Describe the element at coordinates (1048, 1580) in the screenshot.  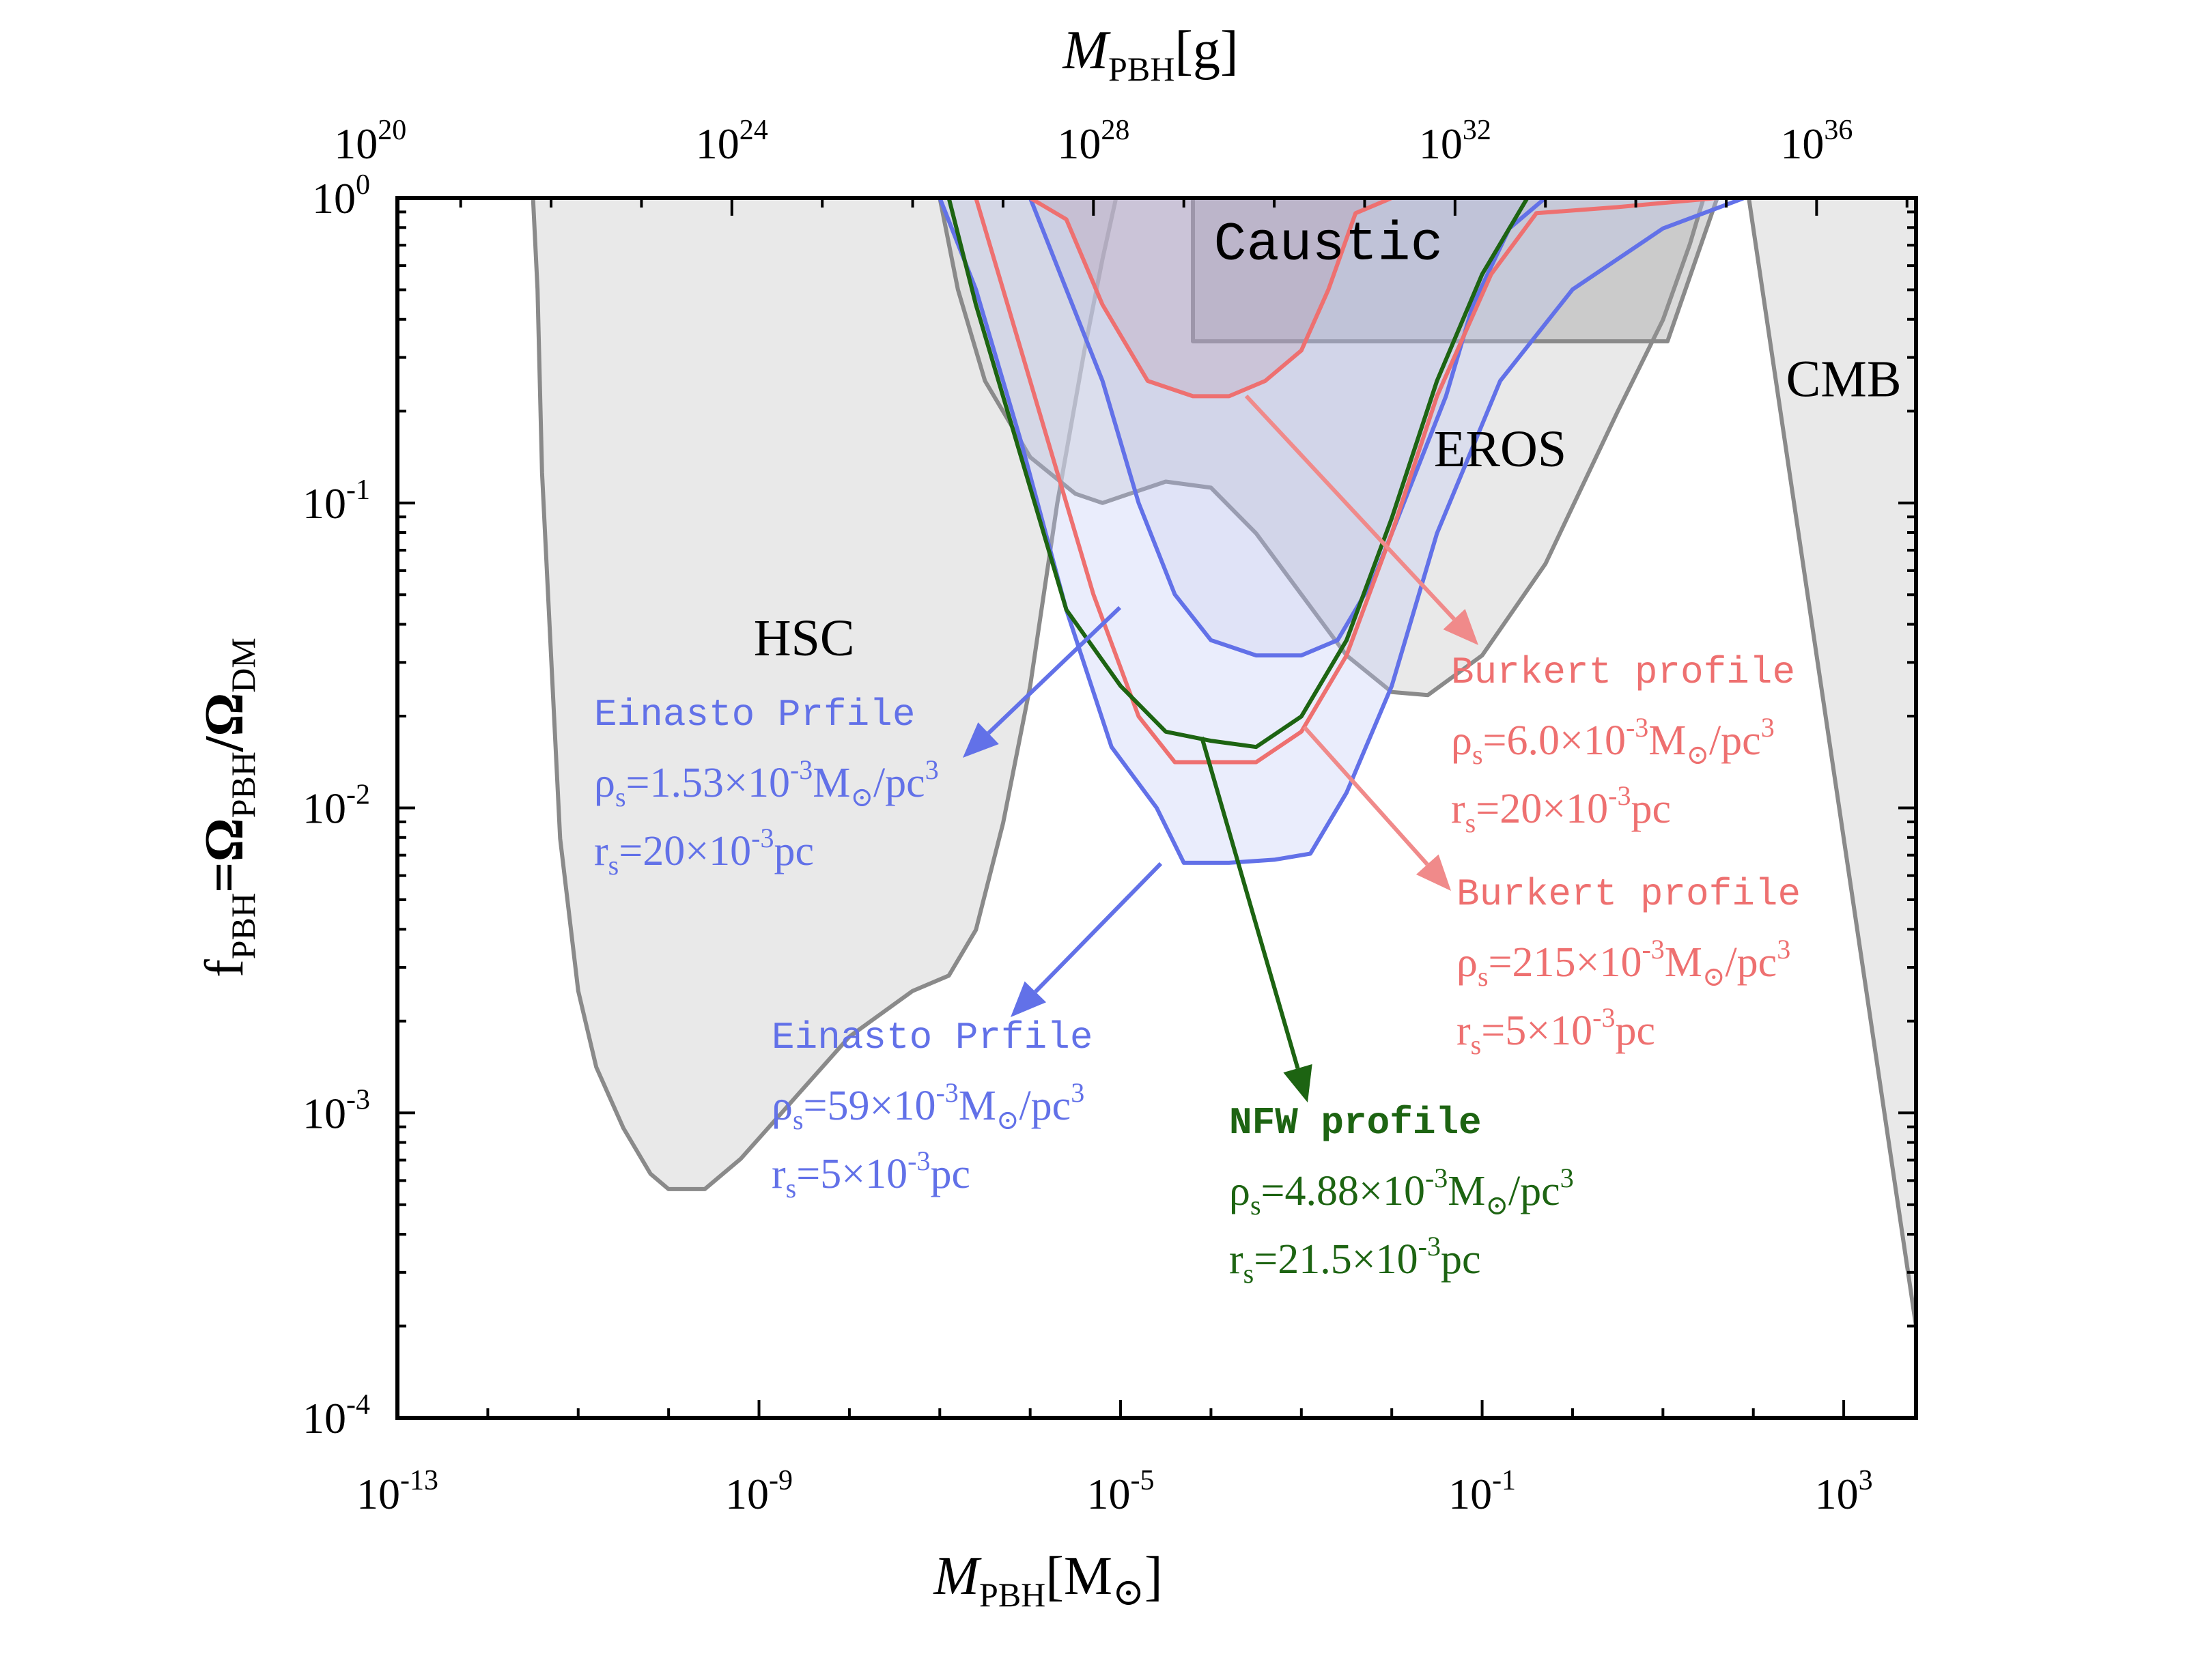
I see `x-axis-title: MPBH[M⊙]` at that location.